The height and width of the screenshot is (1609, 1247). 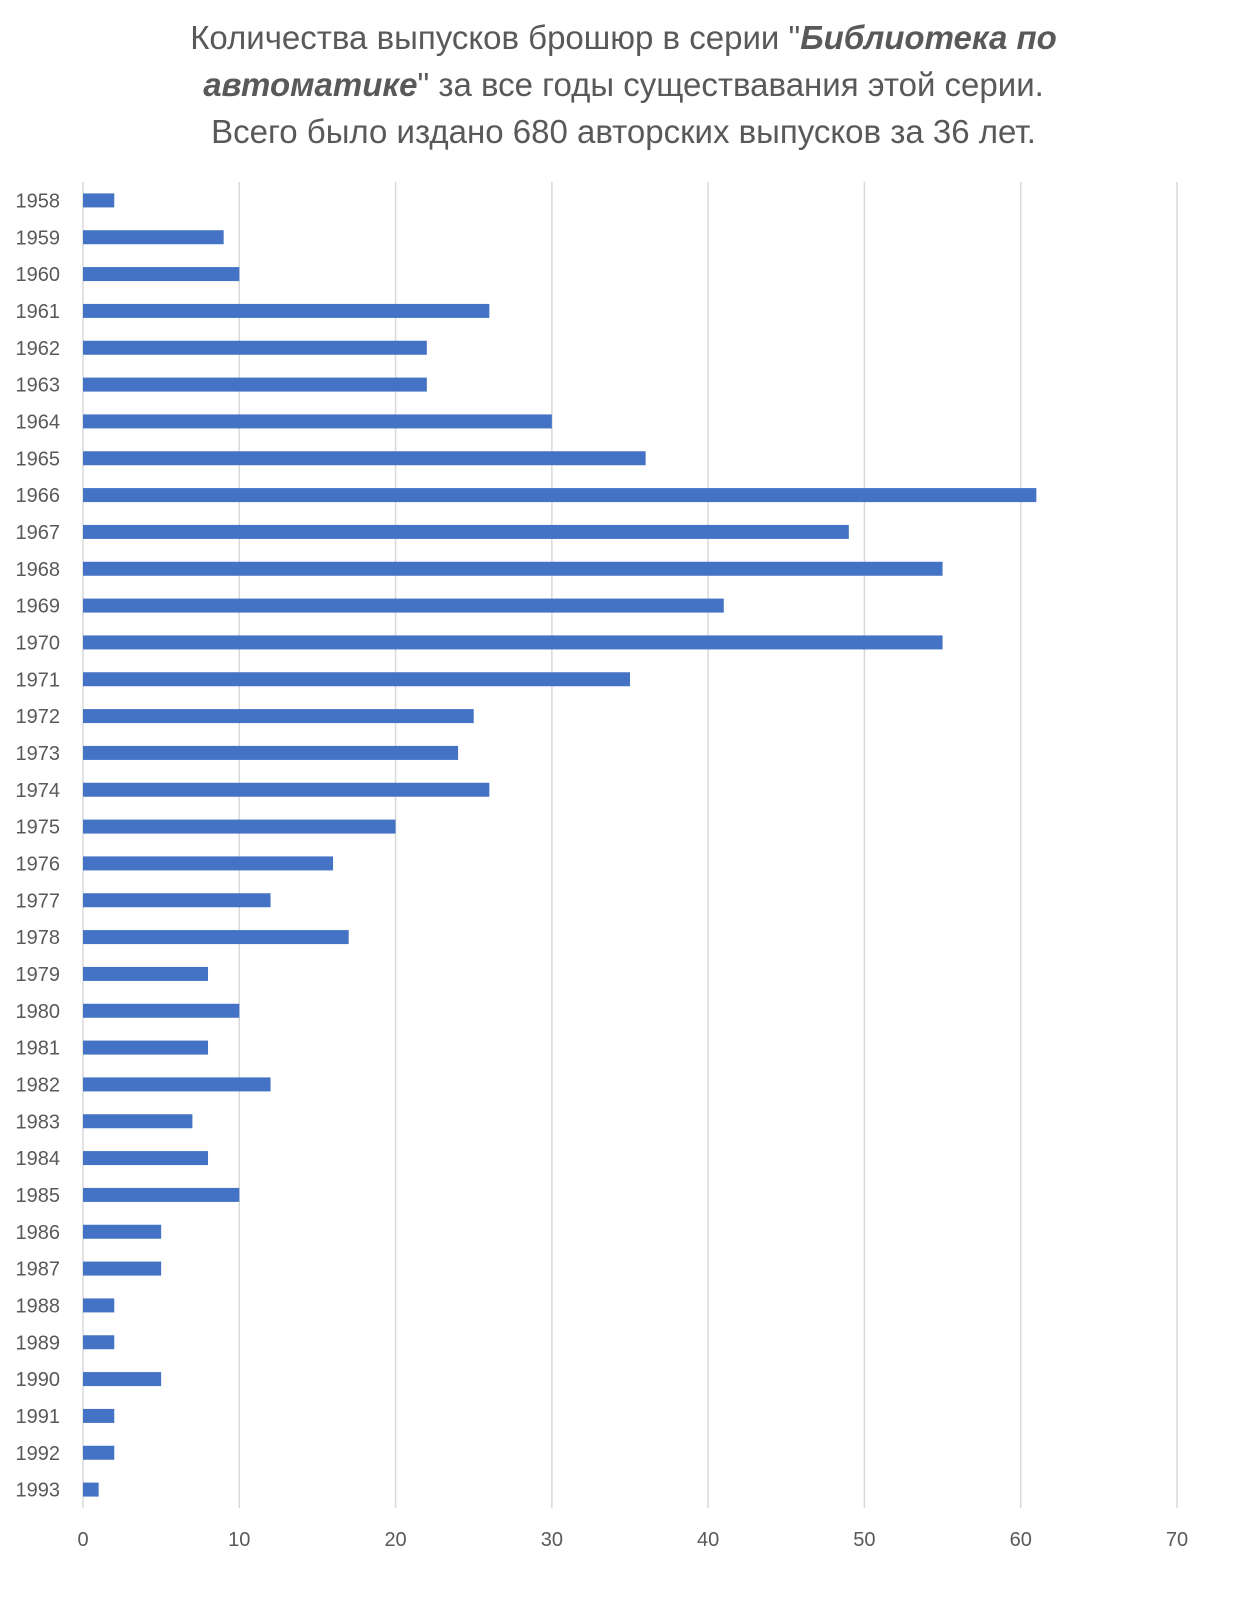 What do you see at coordinates (161, 274) in the screenshot?
I see `bar-1960` at bounding box center [161, 274].